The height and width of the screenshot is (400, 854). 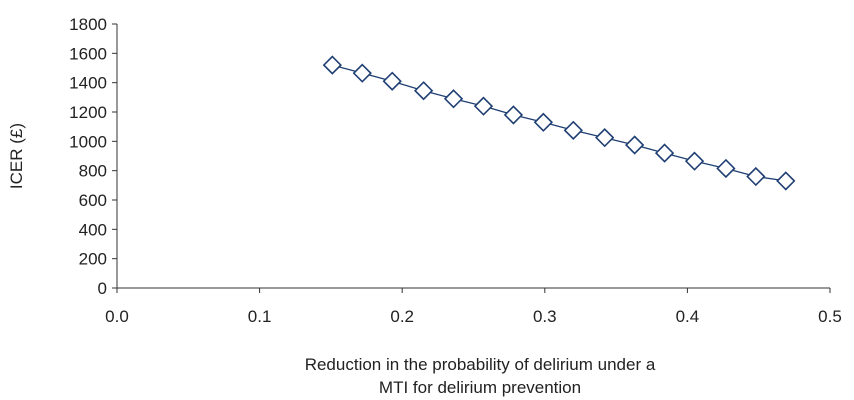 I want to click on x-ticks: 0.0 0.1 0.2 0.3 0.4 0.5, so click(x=473, y=307).